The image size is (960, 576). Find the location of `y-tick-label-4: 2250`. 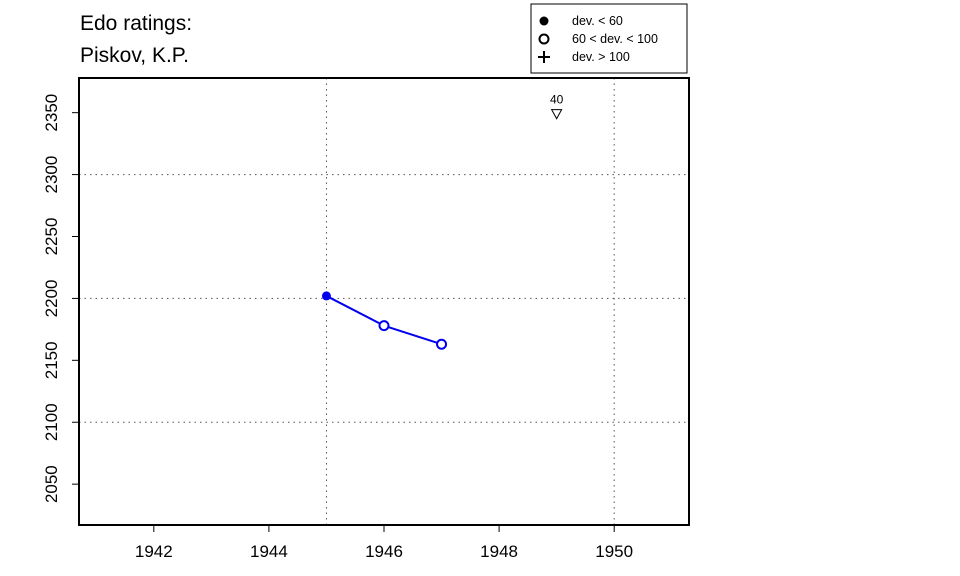

y-tick-label-4: 2250 is located at coordinates (51, 237).